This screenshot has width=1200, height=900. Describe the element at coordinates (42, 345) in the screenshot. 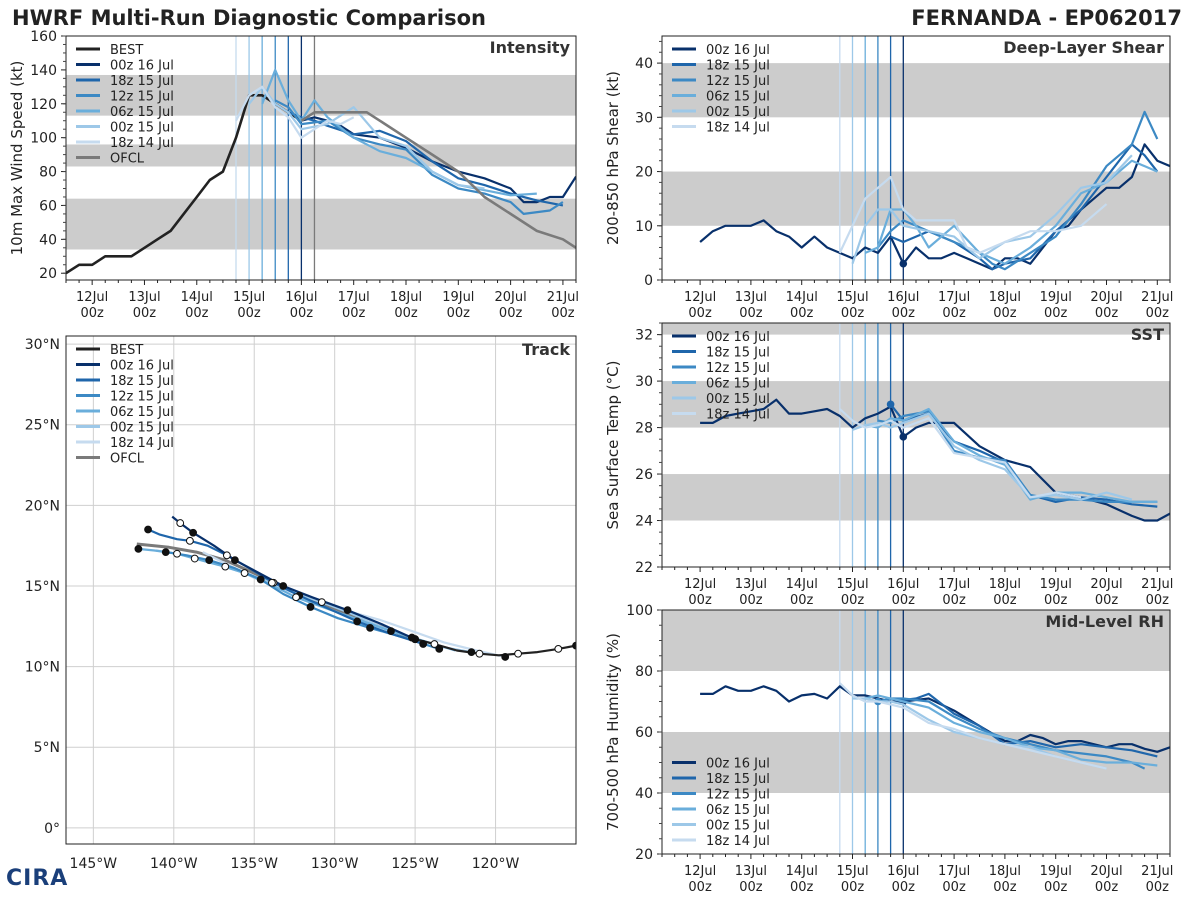

I see `lat-tick-label: 30°N` at that location.